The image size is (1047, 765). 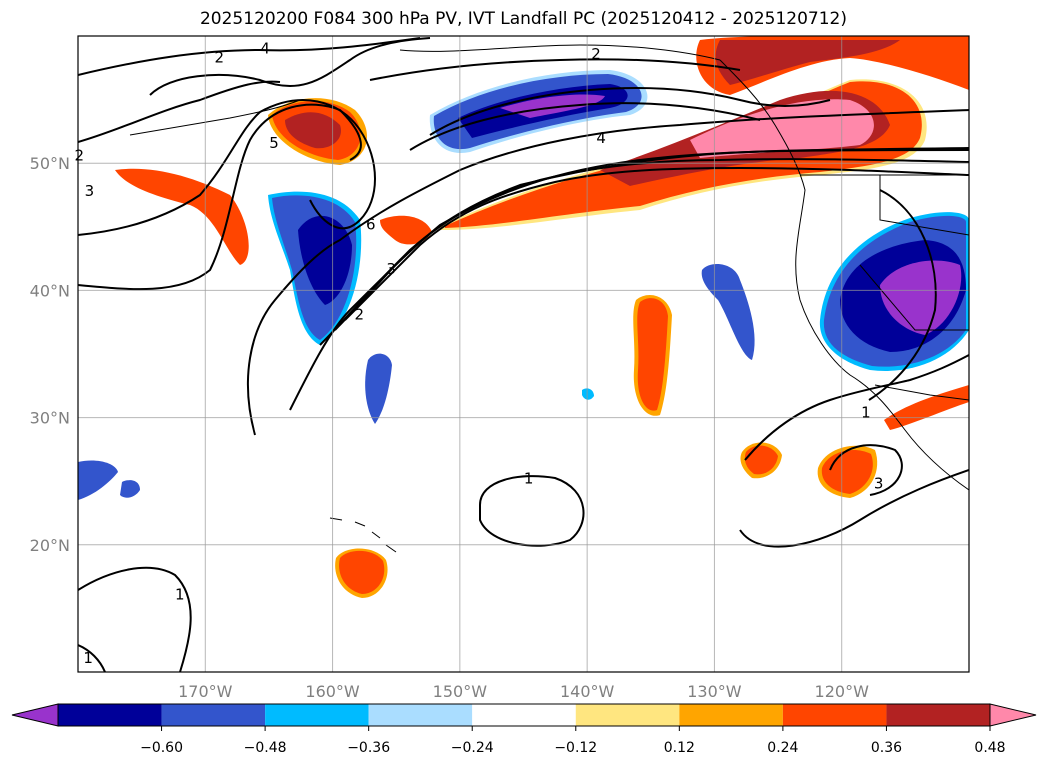 What do you see at coordinates (50, 290) in the screenshot?
I see `lat-tick-label: 40°N` at bounding box center [50, 290].